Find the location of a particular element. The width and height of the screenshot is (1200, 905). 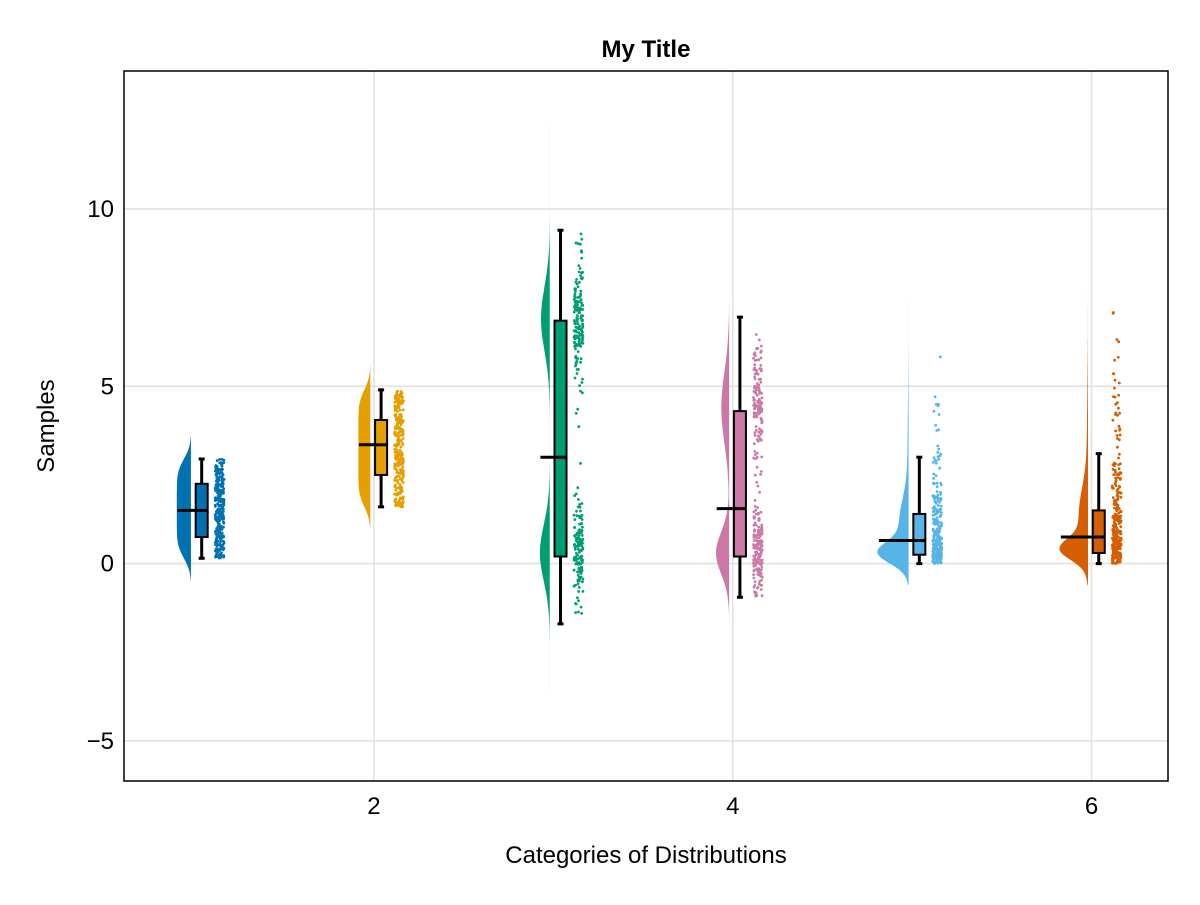

chart-title: My Title is located at coordinates (646, 49).